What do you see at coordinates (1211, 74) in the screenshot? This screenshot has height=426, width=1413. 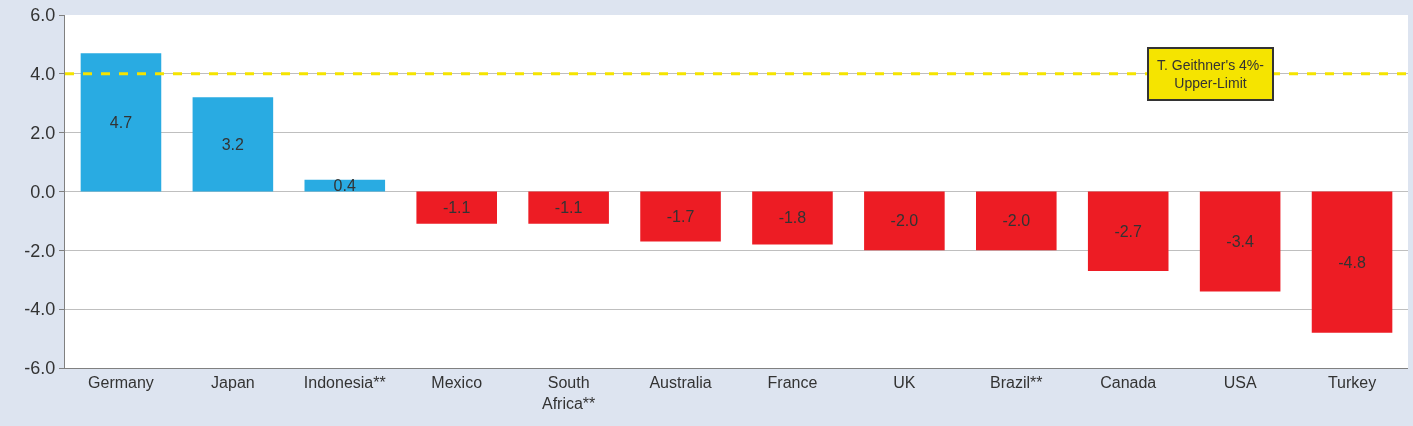 I see `ref-line-label: T. Geithner's 4%- Upper-Limit` at bounding box center [1211, 74].